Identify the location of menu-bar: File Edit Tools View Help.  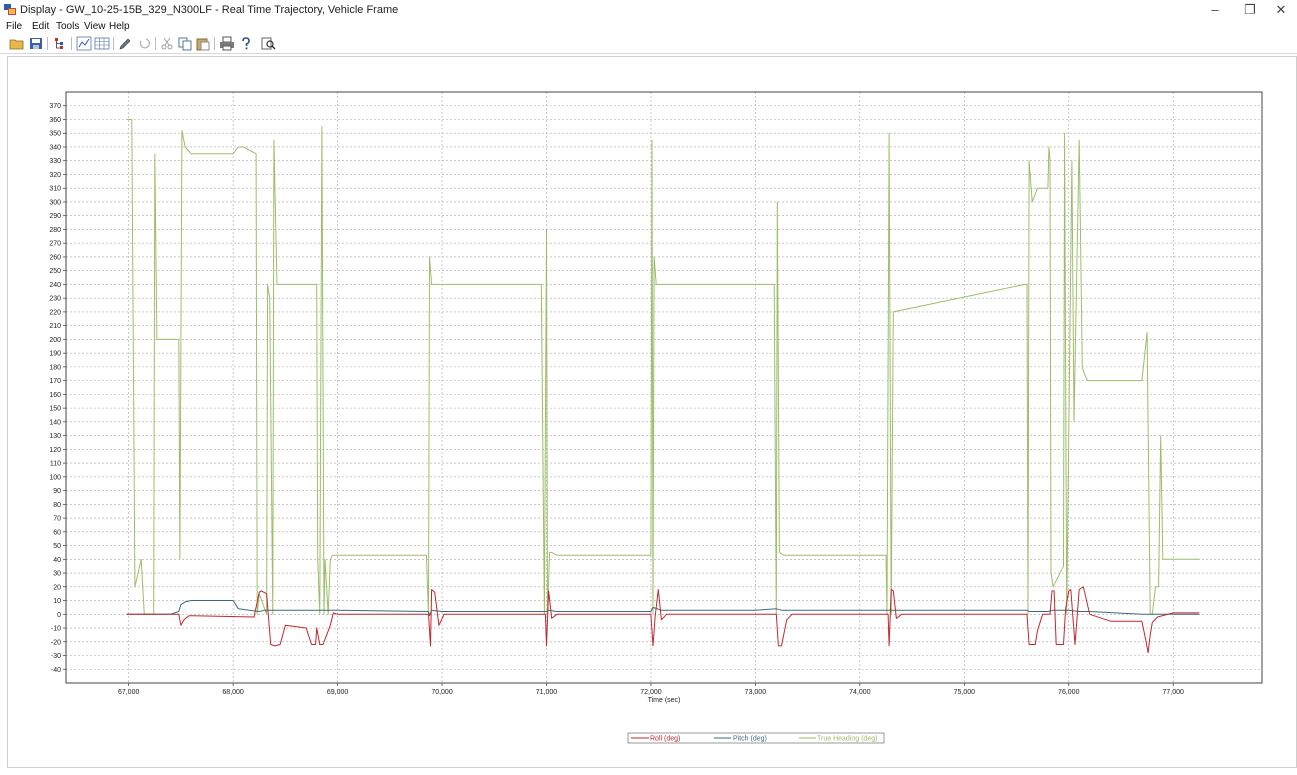
(648, 26).